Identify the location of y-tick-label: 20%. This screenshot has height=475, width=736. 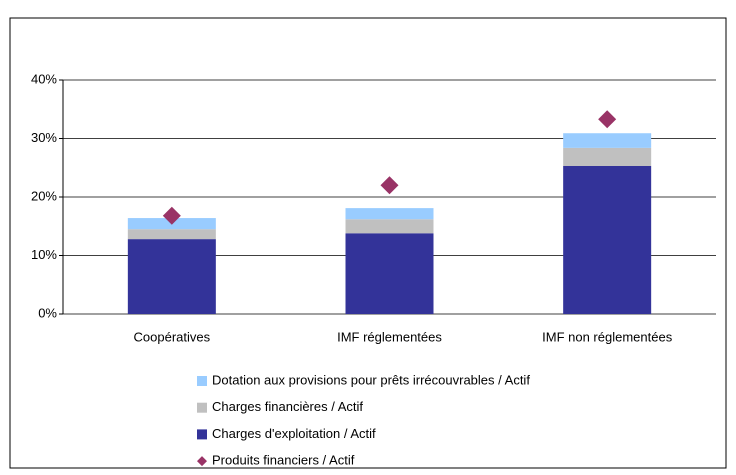
(44, 195).